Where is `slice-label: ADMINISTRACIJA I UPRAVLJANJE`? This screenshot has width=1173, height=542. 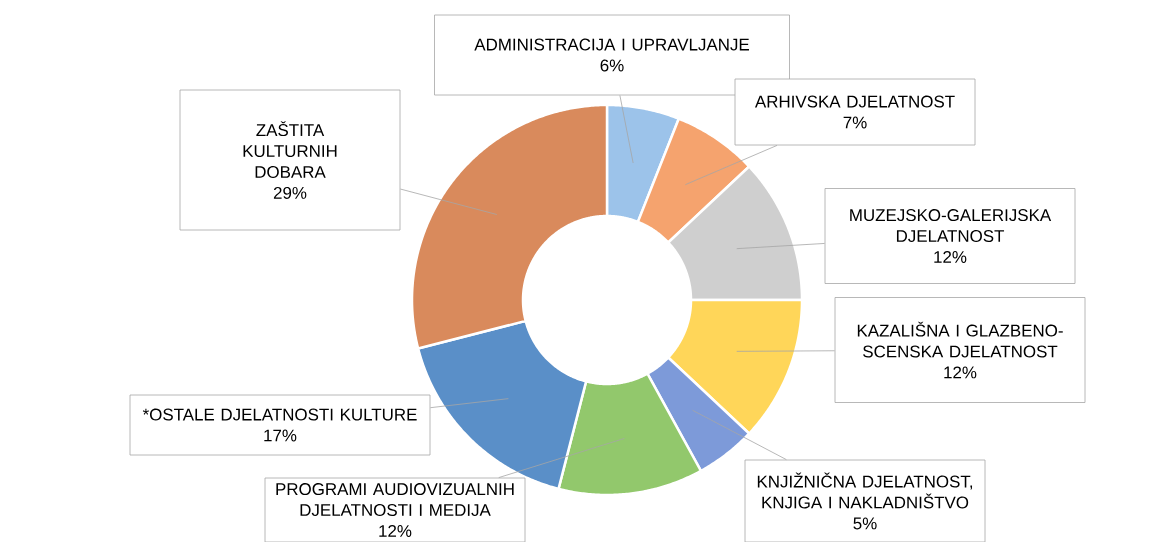
slice-label: ADMINISTRACIJA I UPRAVLJANJE is located at coordinates (611, 44).